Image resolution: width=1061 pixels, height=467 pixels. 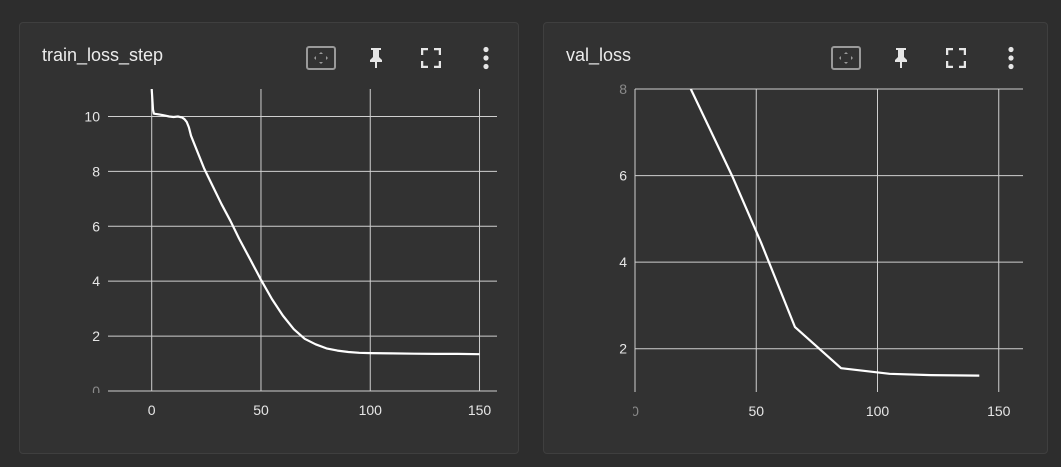 What do you see at coordinates (103, 55) in the screenshot?
I see `chart-title: train_loss_step` at bounding box center [103, 55].